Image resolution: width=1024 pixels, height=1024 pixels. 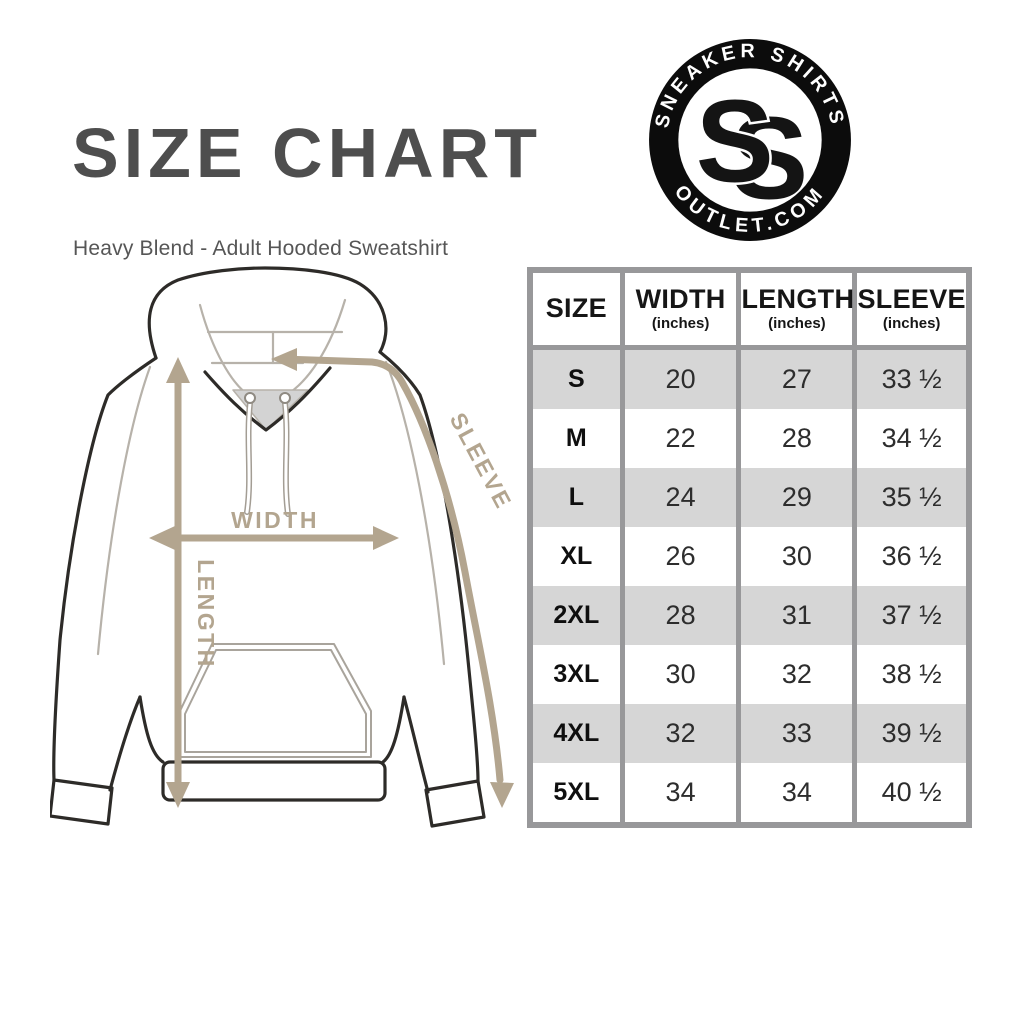 I want to click on drawstrings, so click(x=267, y=454).